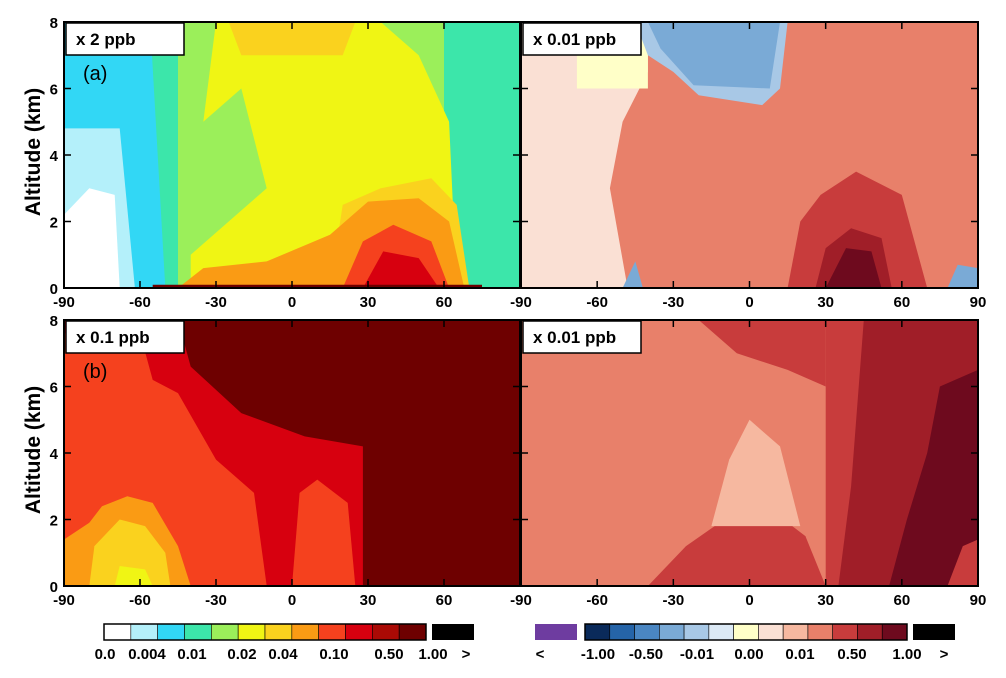 The width and height of the screenshot is (1006, 678). Describe the element at coordinates (745, 643) in the screenshot. I see `colorbar-diverging: < -1.00 -0.50 -0.01 0.00 0.01 0.50 1.00 >` at that location.